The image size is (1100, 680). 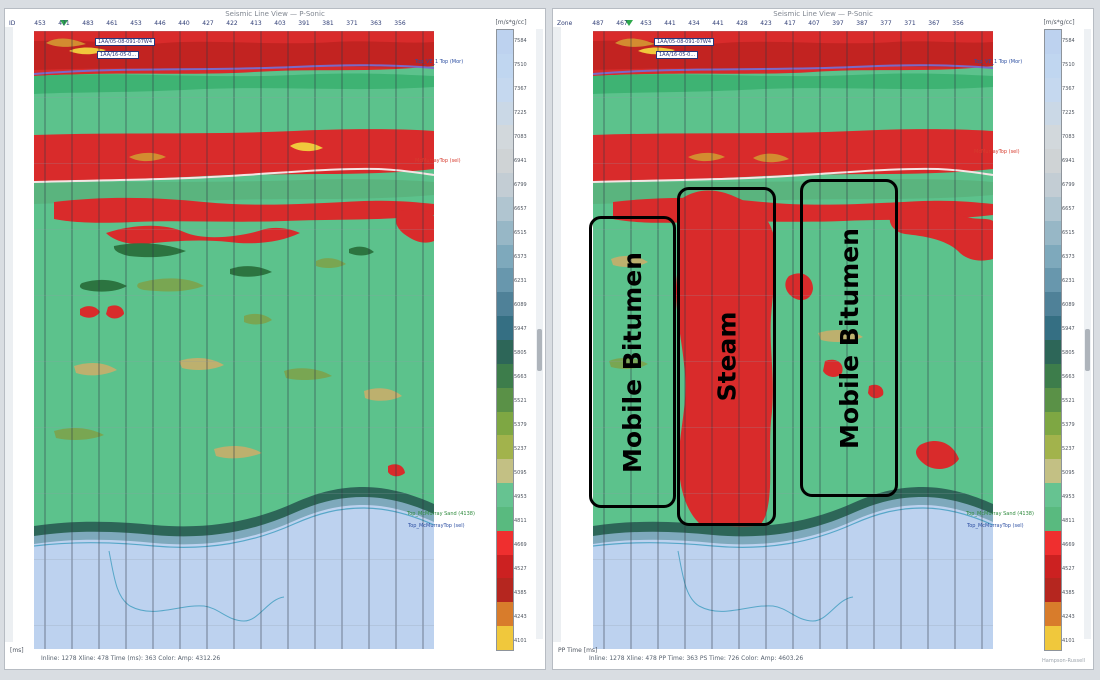 What do you see at coordinates (328, 23) in the screenshot?
I see `trace-label: 381` at bounding box center [328, 23].